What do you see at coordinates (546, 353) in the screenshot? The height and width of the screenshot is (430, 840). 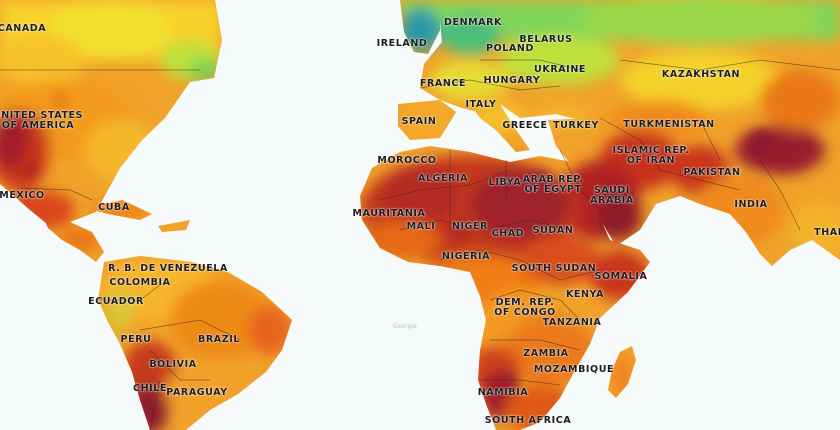 I see `label-zambia: ZAMBIA` at bounding box center [546, 353].